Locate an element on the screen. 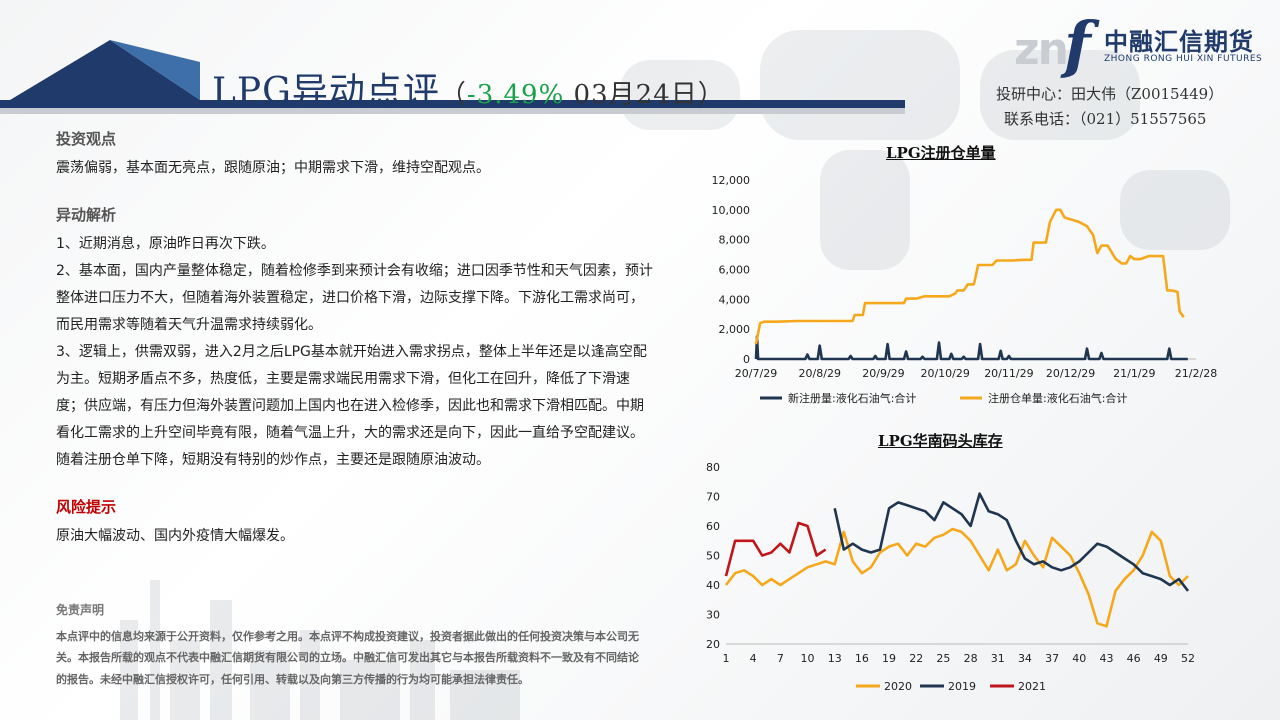 Image resolution: width=1280 pixels, height=720 pixels. chart2-y-tick: 70 is located at coordinates (713, 497).